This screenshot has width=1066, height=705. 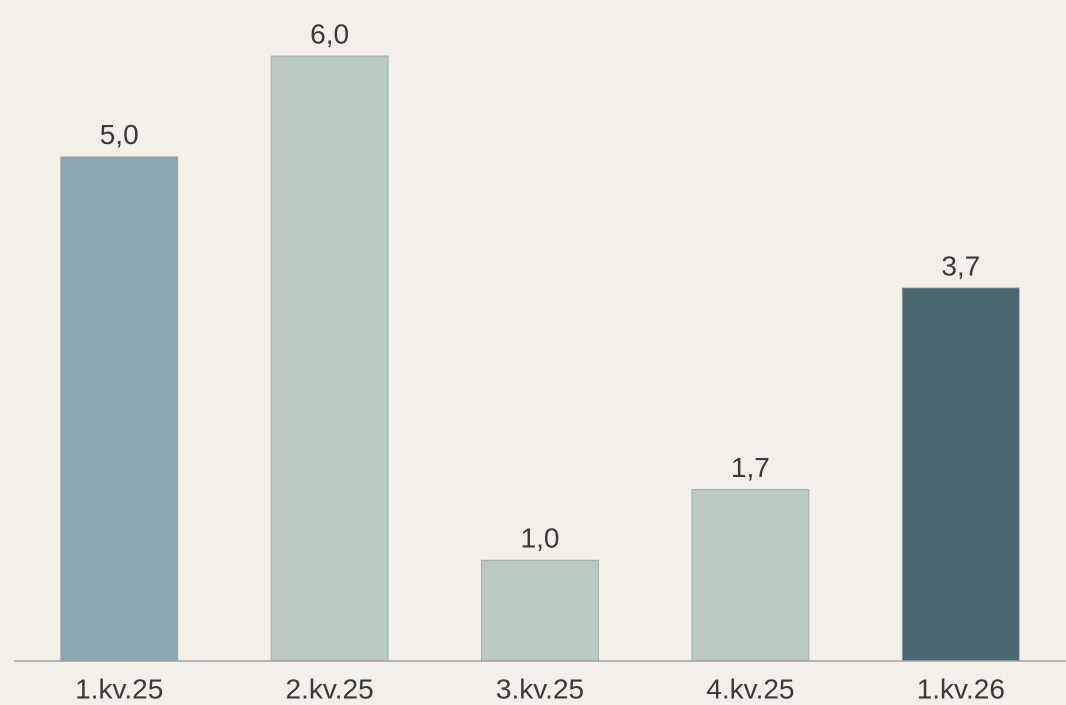 What do you see at coordinates (961, 688) in the screenshot?
I see `x-tick-label: 1.kv.26` at bounding box center [961, 688].